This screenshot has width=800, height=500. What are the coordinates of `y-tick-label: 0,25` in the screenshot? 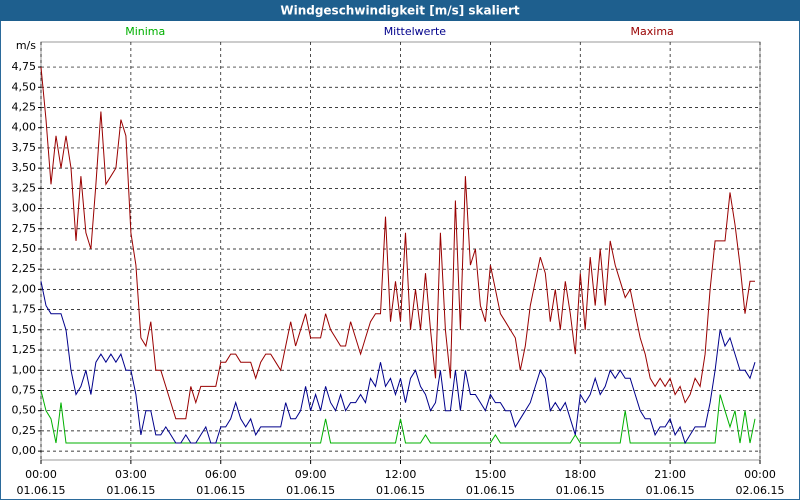 It's located at (24, 430).